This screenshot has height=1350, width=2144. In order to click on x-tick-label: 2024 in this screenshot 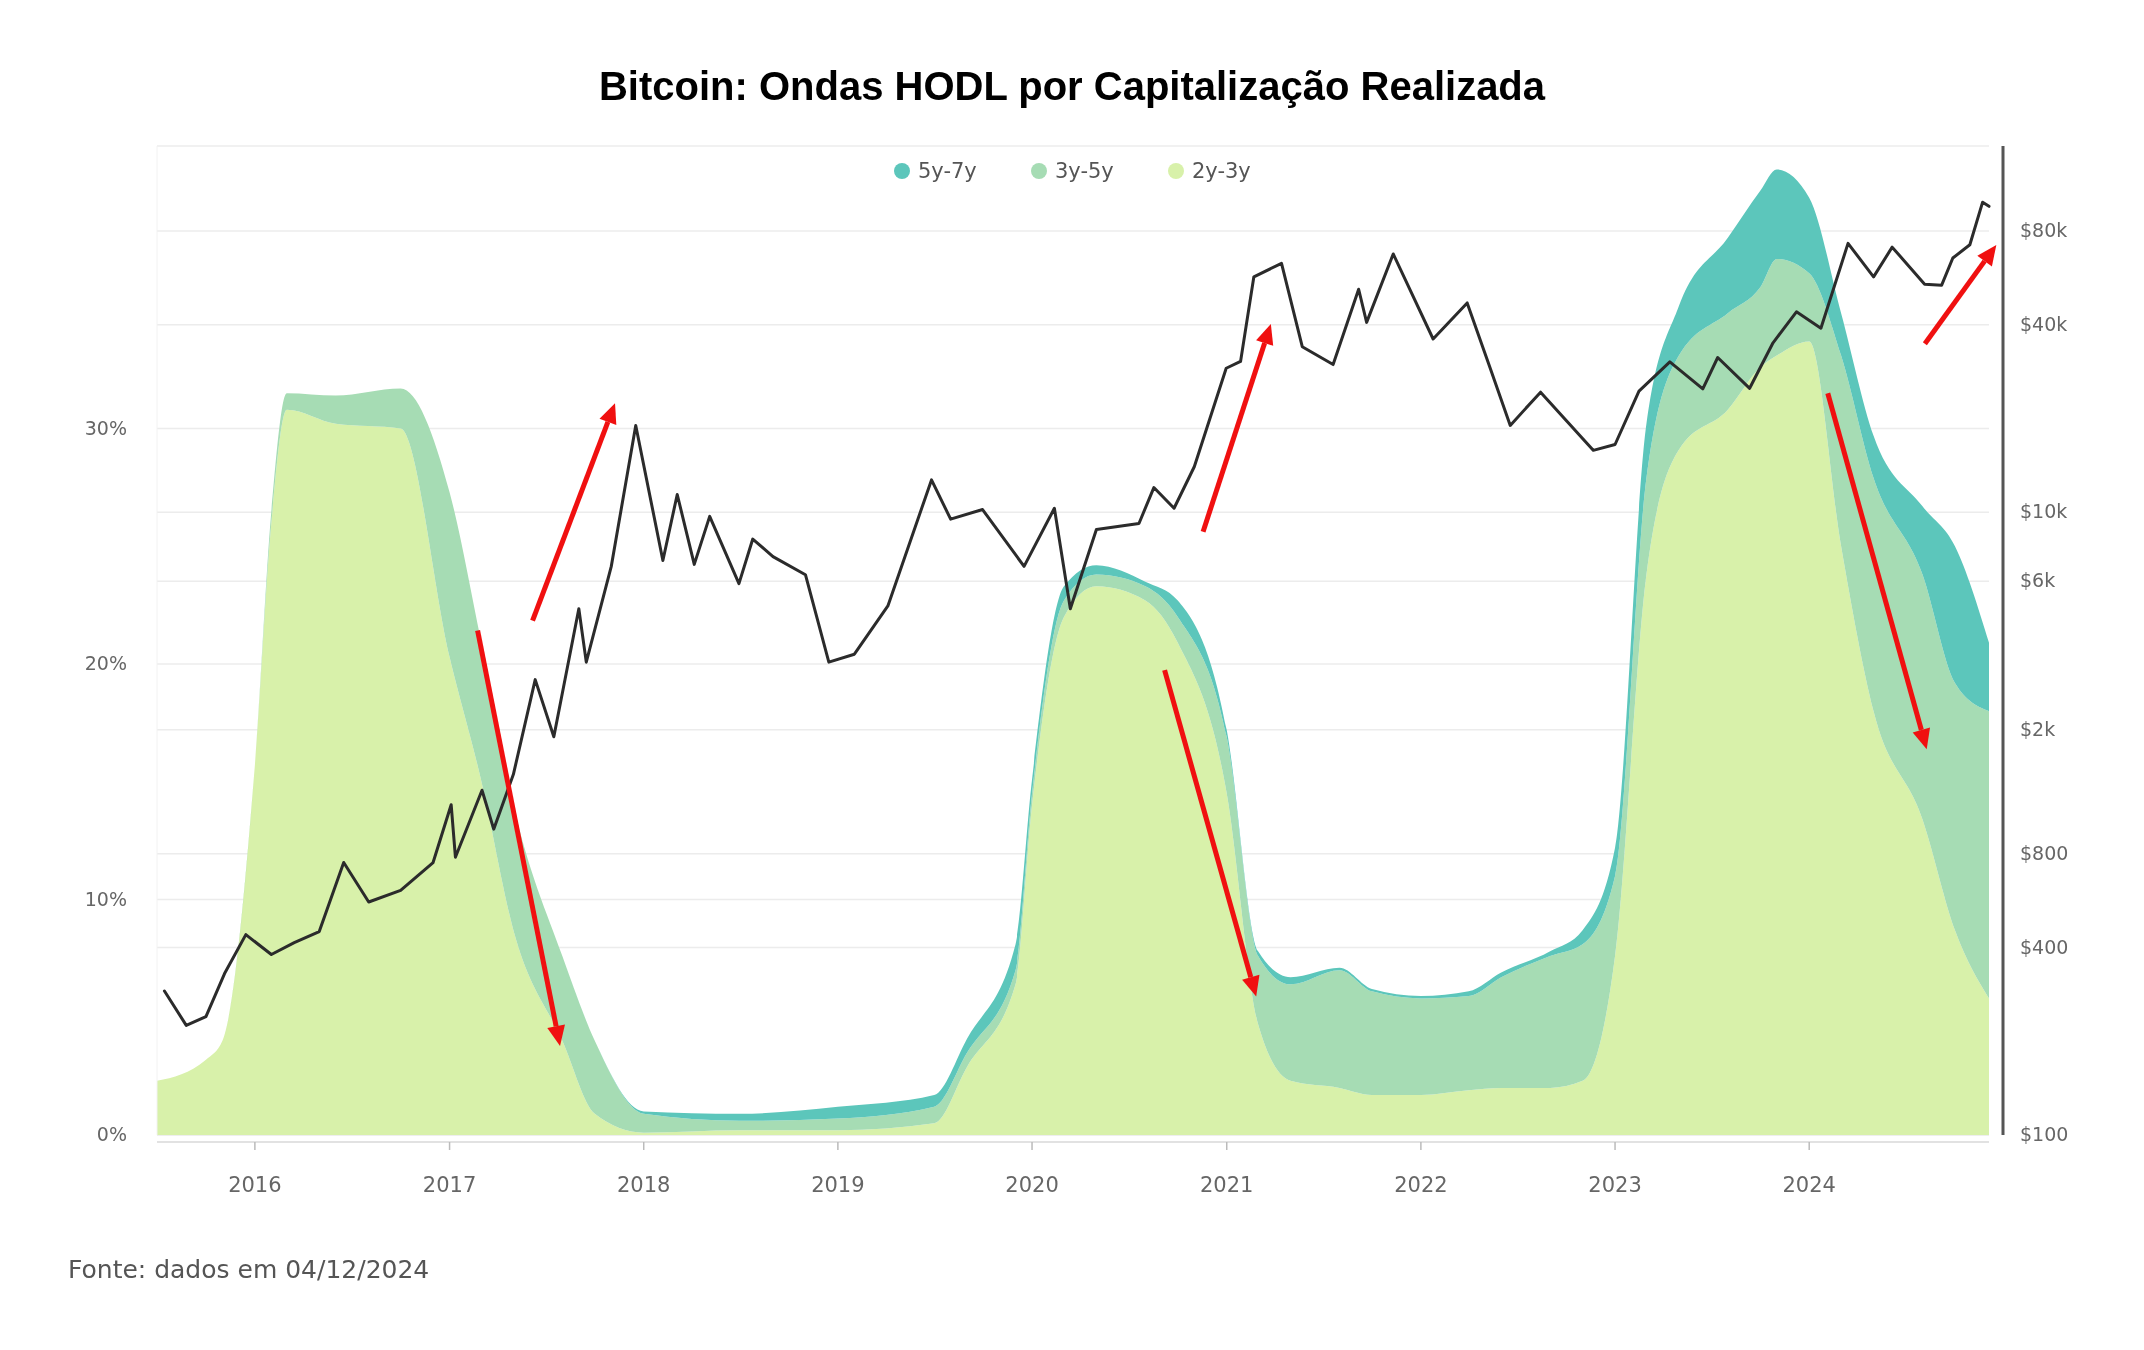, I will do `click(1809, 1185)`.